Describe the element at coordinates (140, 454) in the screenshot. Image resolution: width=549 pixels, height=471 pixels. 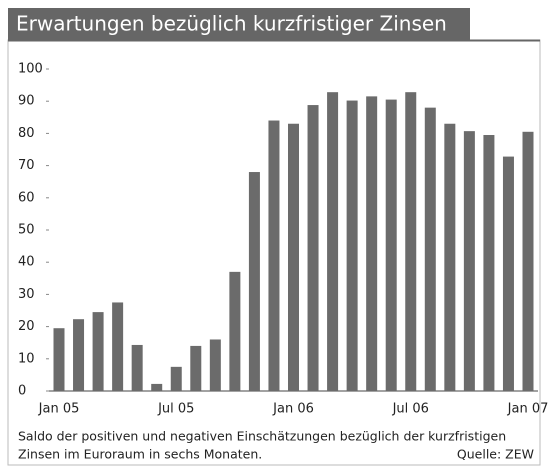
I see `caption: Zinsen im Euroraum in sechs Monaten.` at that location.